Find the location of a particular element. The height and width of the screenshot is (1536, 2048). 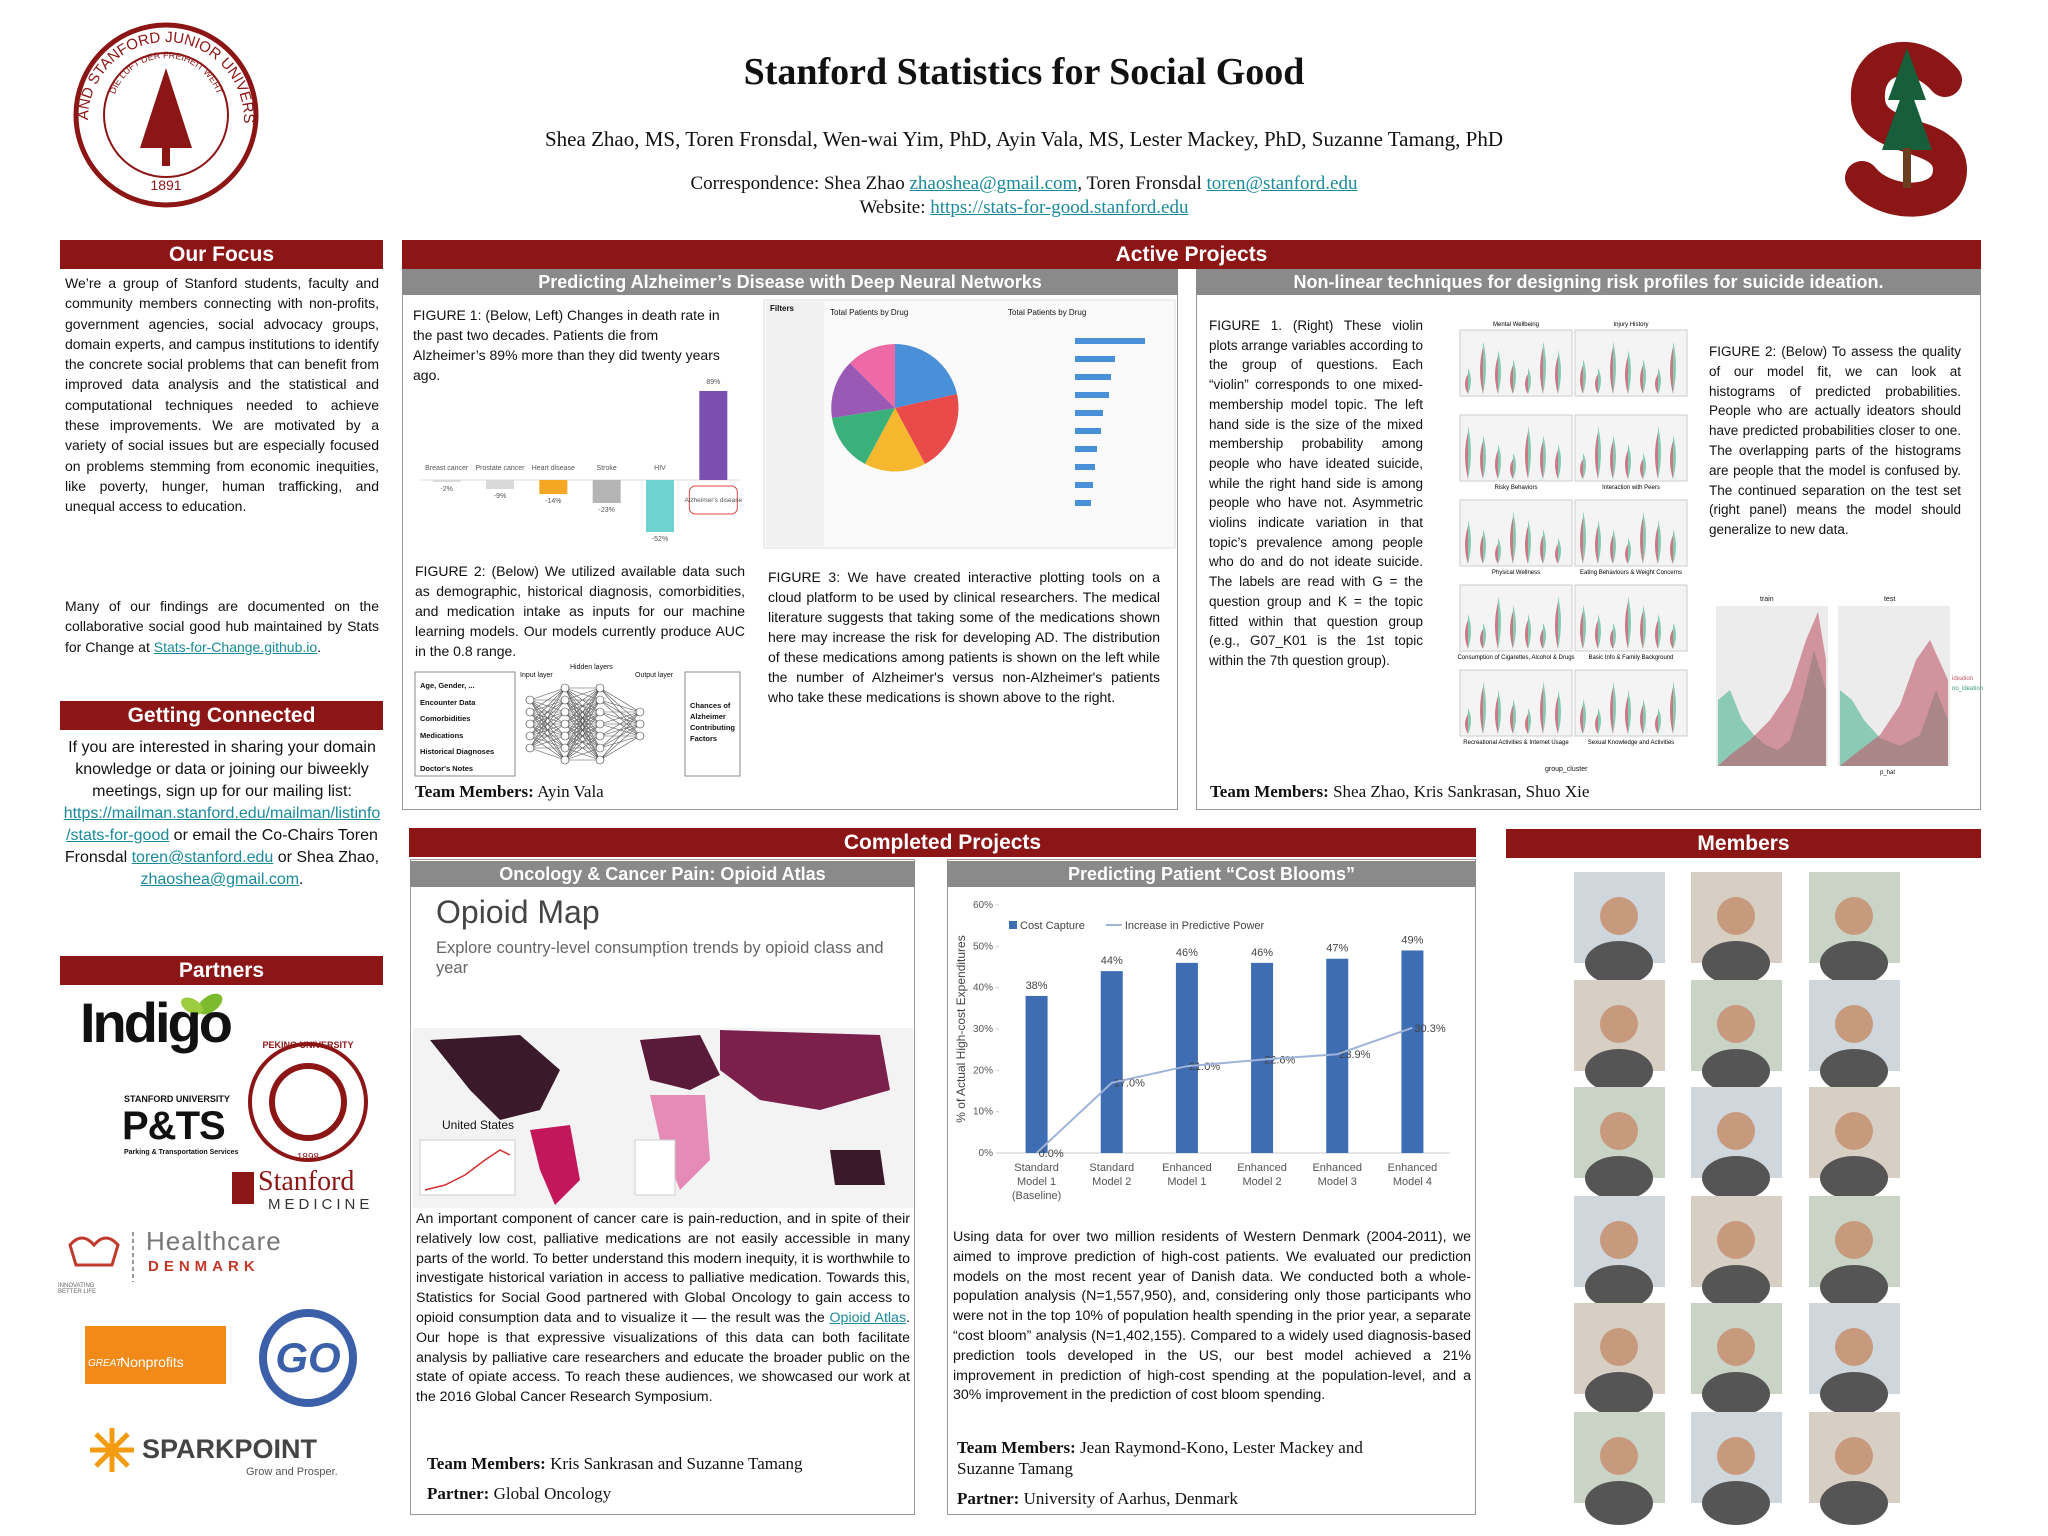

violin-group-label: Eating Behaviours & Weight Concerns is located at coordinates (1631, 573).